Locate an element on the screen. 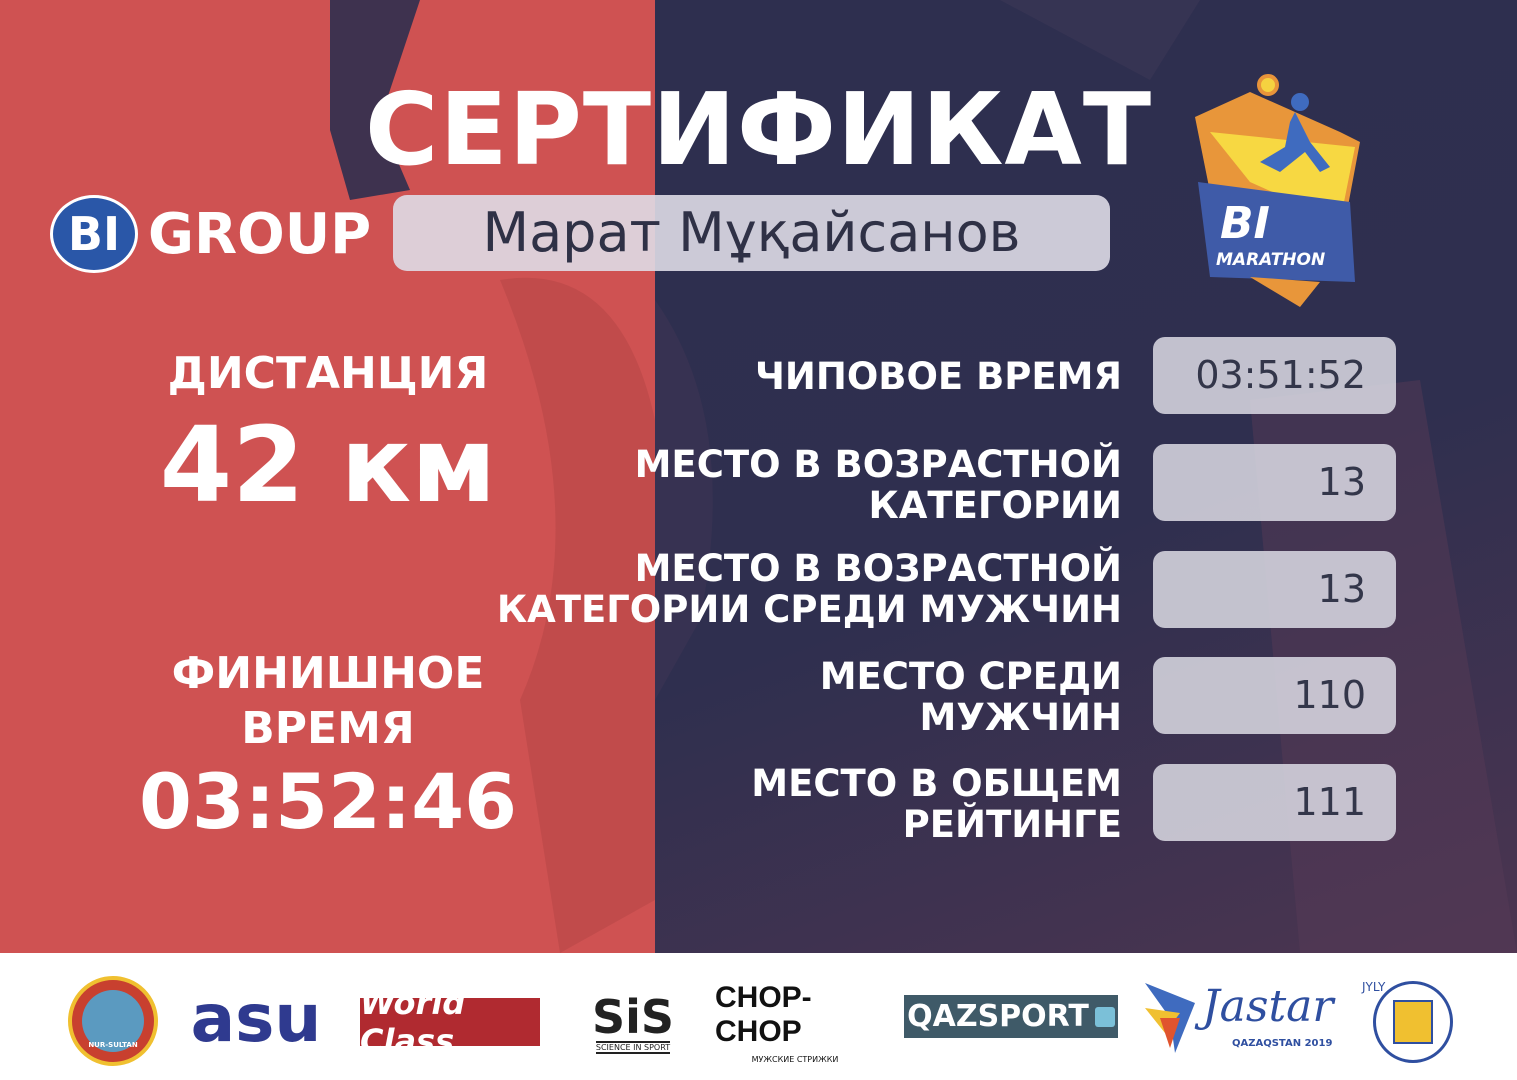 This screenshot has height=1080, width=1517. bi-group-logo: BI GROUP is located at coordinates (210, 234).